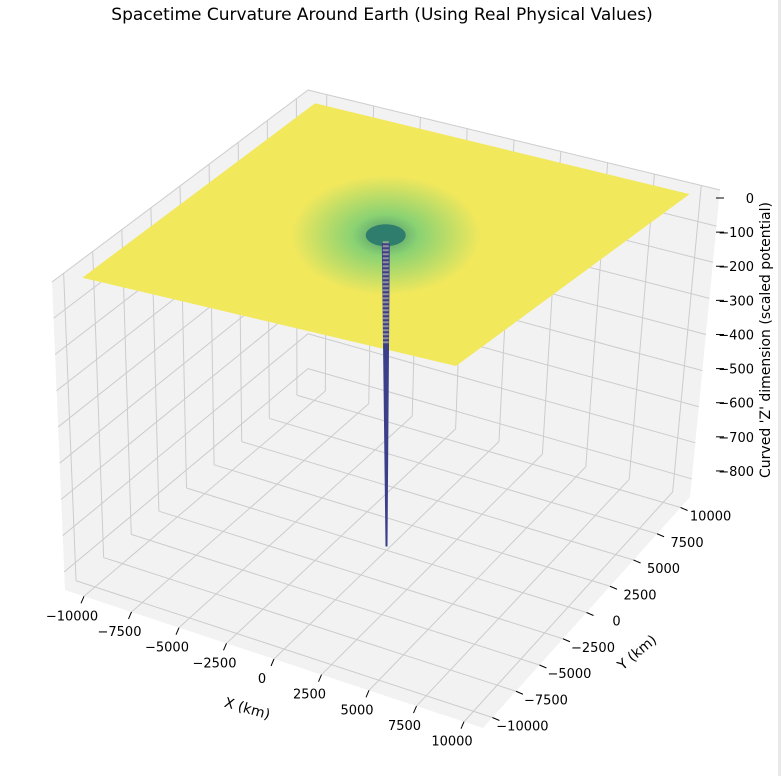  What do you see at coordinates (120, 632) in the screenshot?
I see `x-tick-label: −7500` at bounding box center [120, 632].